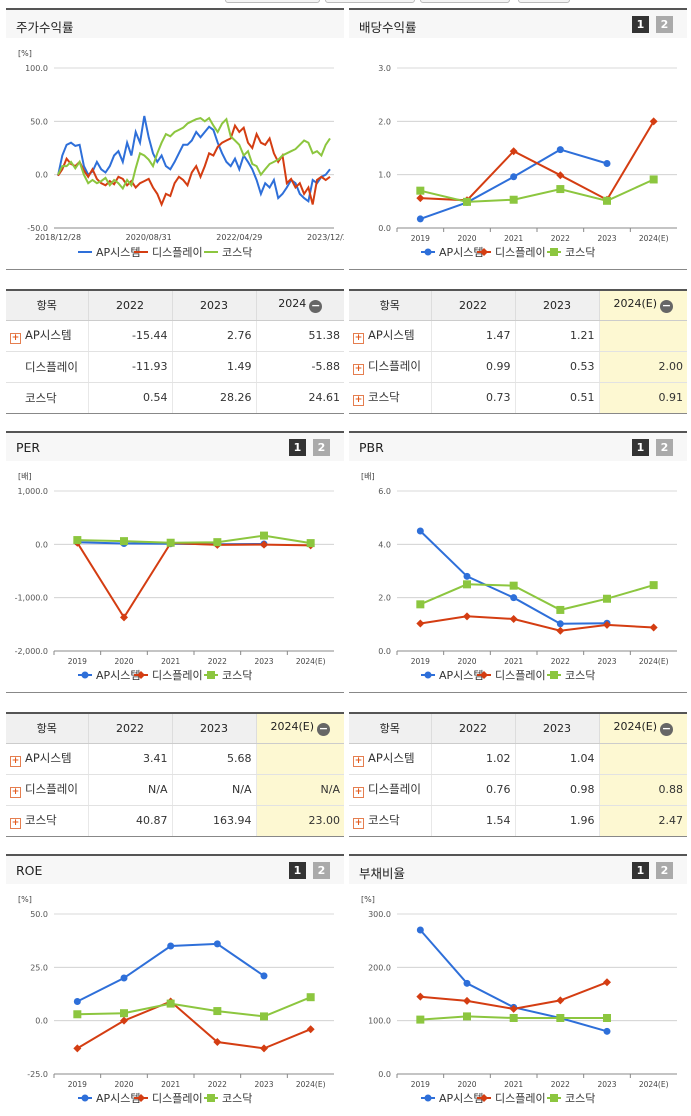 This screenshot has height=1116, width=691. What do you see at coordinates (518, 398) in the screenshot?
I see `table-row: + 코스닥 0.73 0.51 0.91` at bounding box center [518, 398].